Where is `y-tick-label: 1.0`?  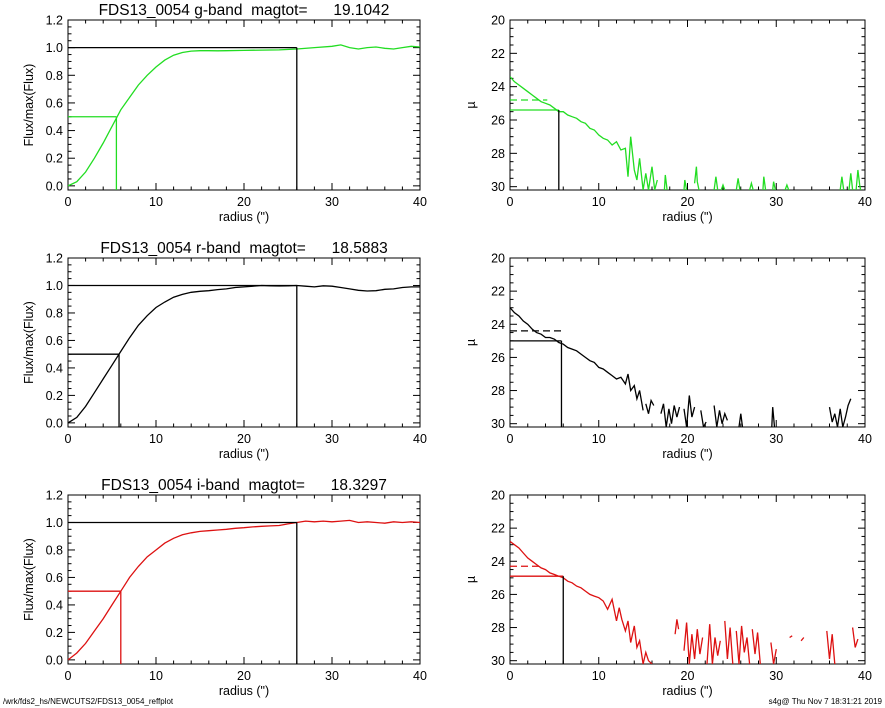
y-tick-label: 1.0 is located at coordinates (54, 523).